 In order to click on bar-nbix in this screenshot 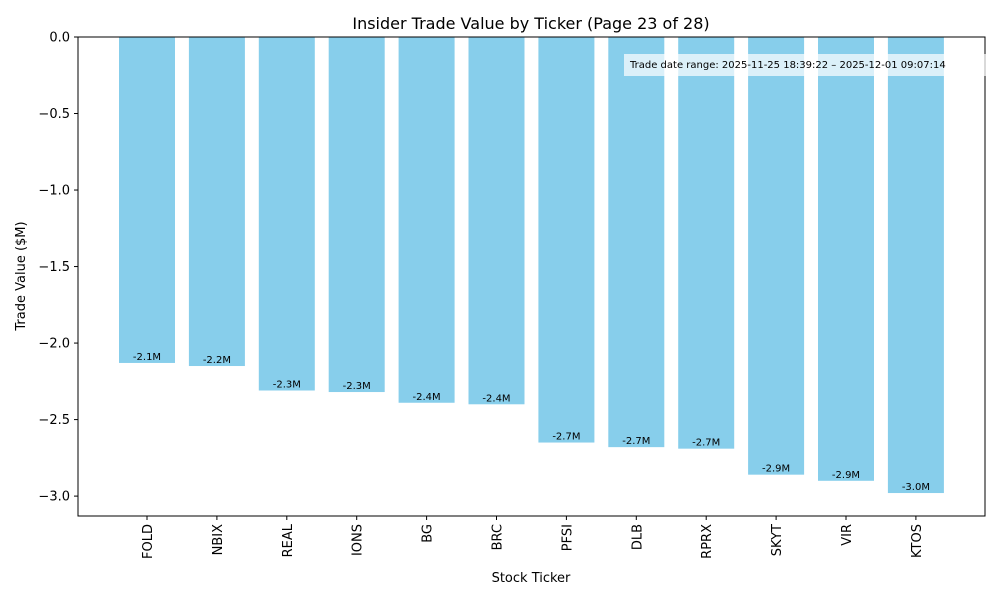, I will do `click(216, 202)`.